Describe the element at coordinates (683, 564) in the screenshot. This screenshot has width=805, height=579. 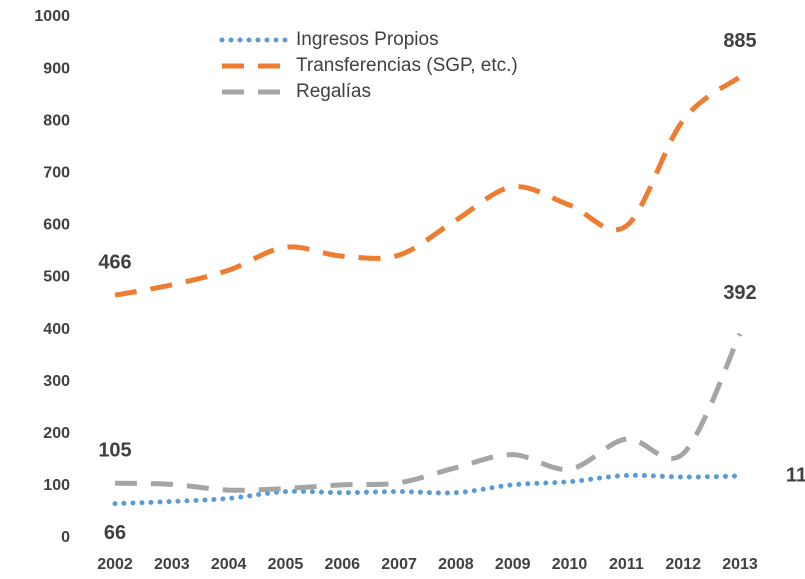
I see `x-tick-label: 2012` at that location.